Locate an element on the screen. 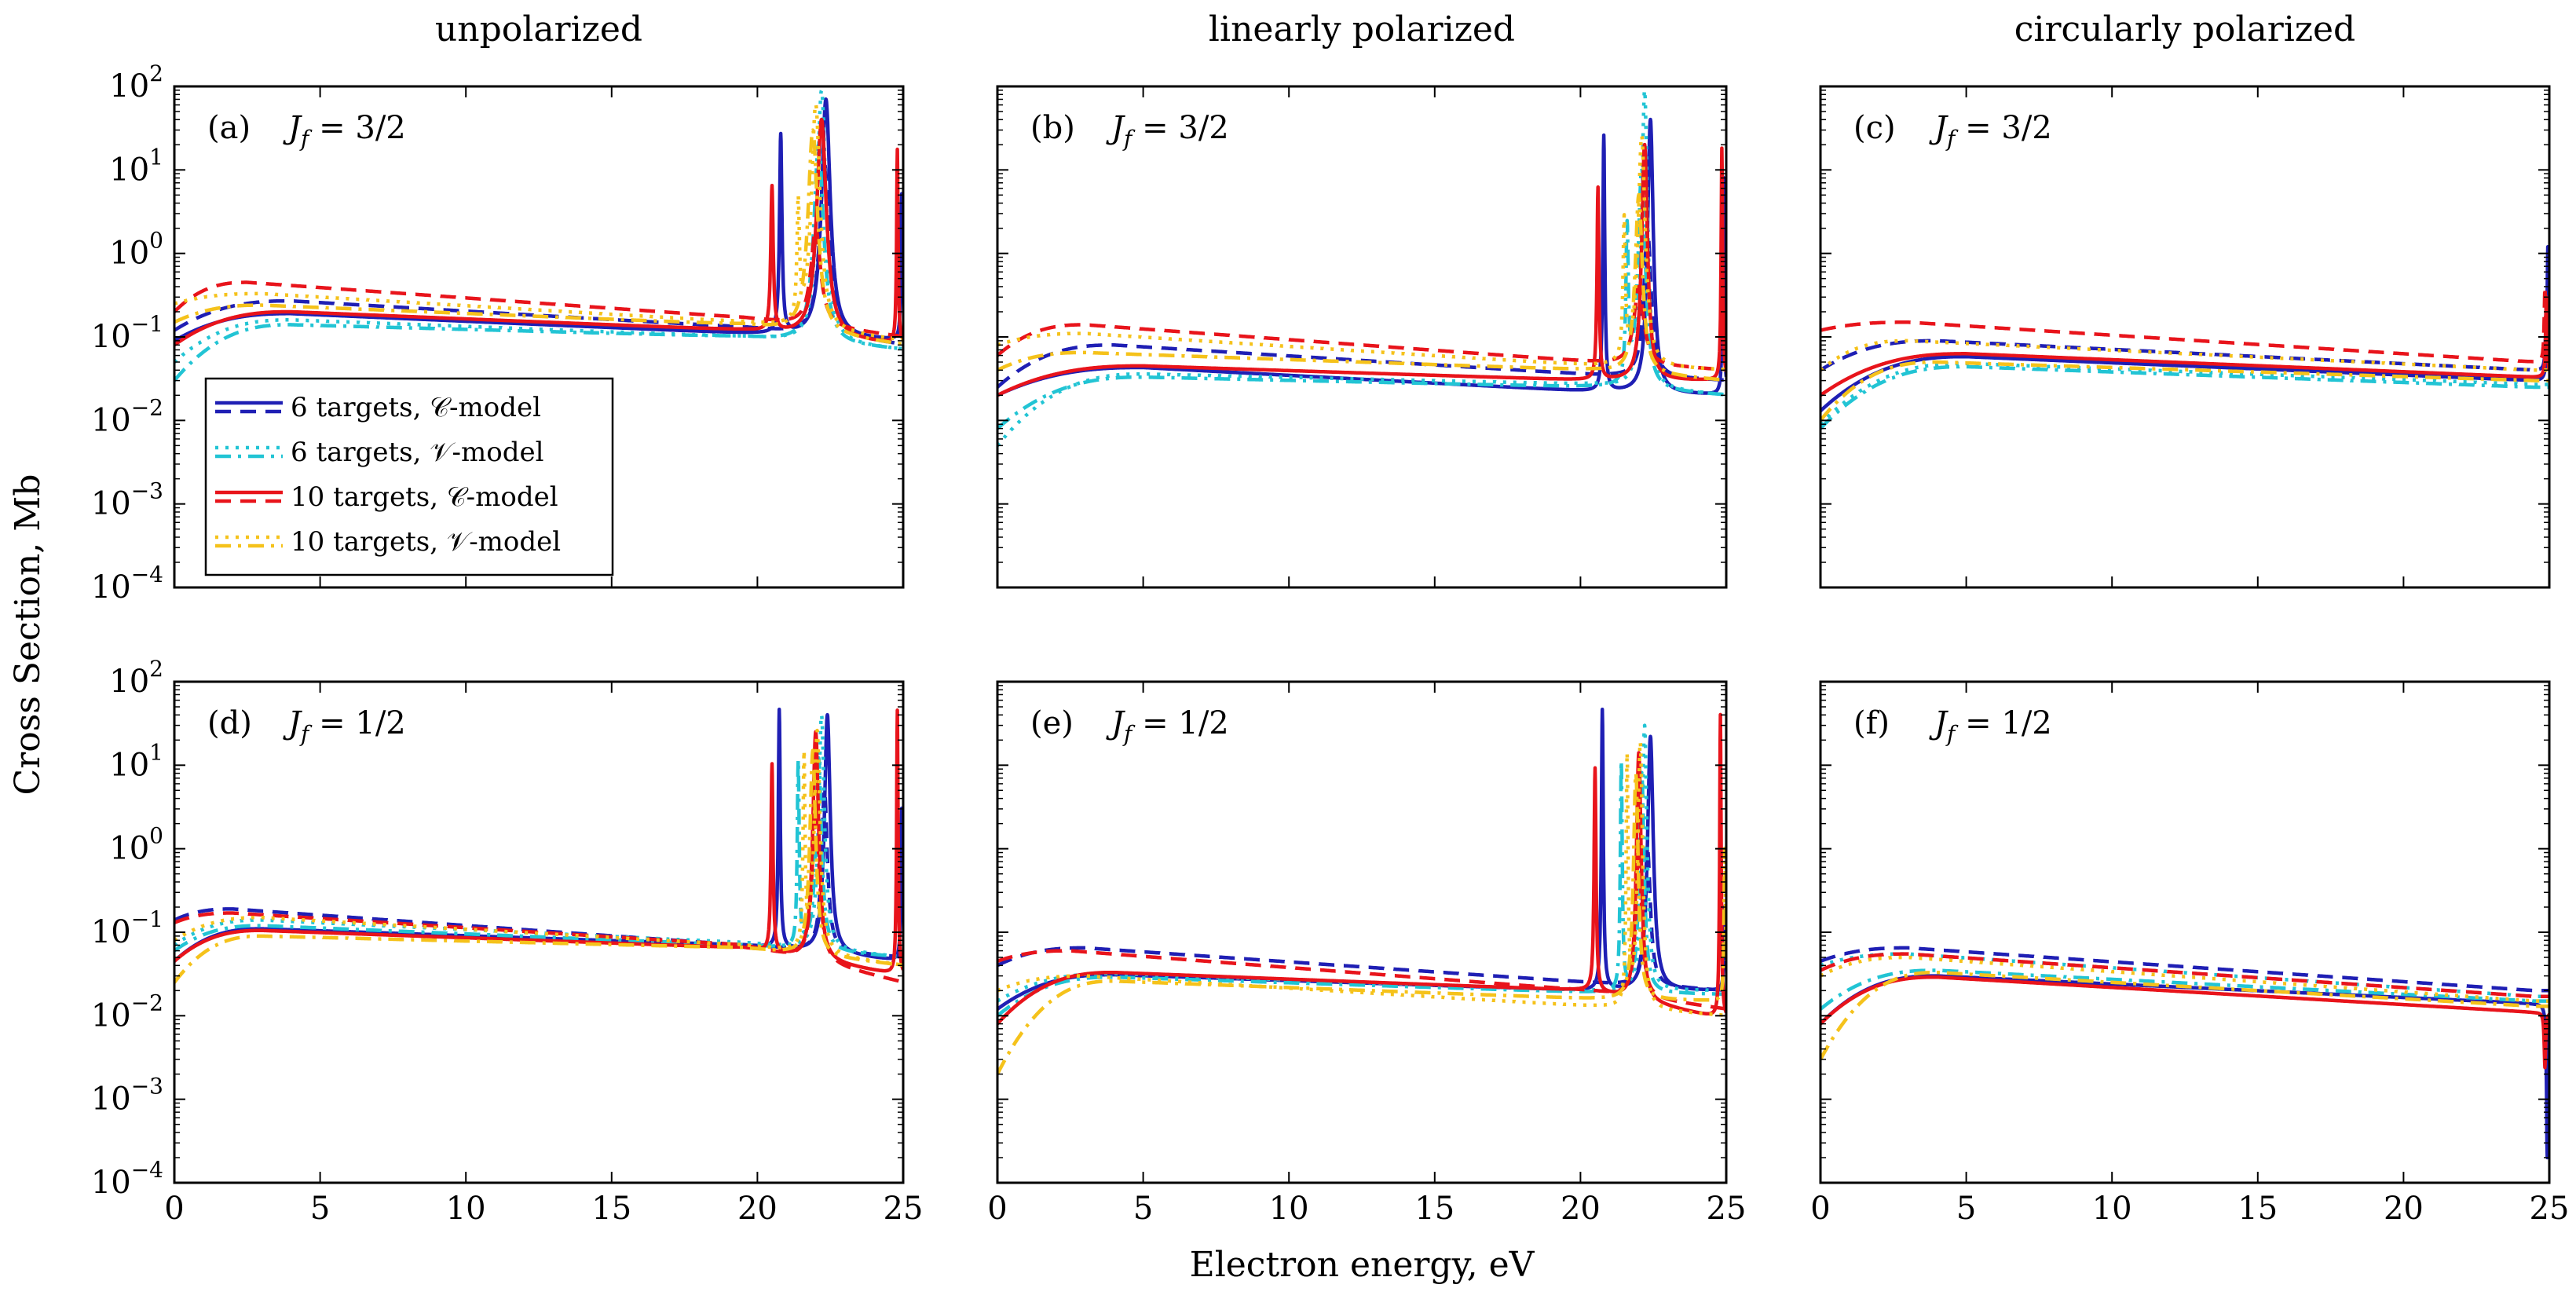  legend-label: 6 targets, 𝒱-model is located at coordinates (418, 452).